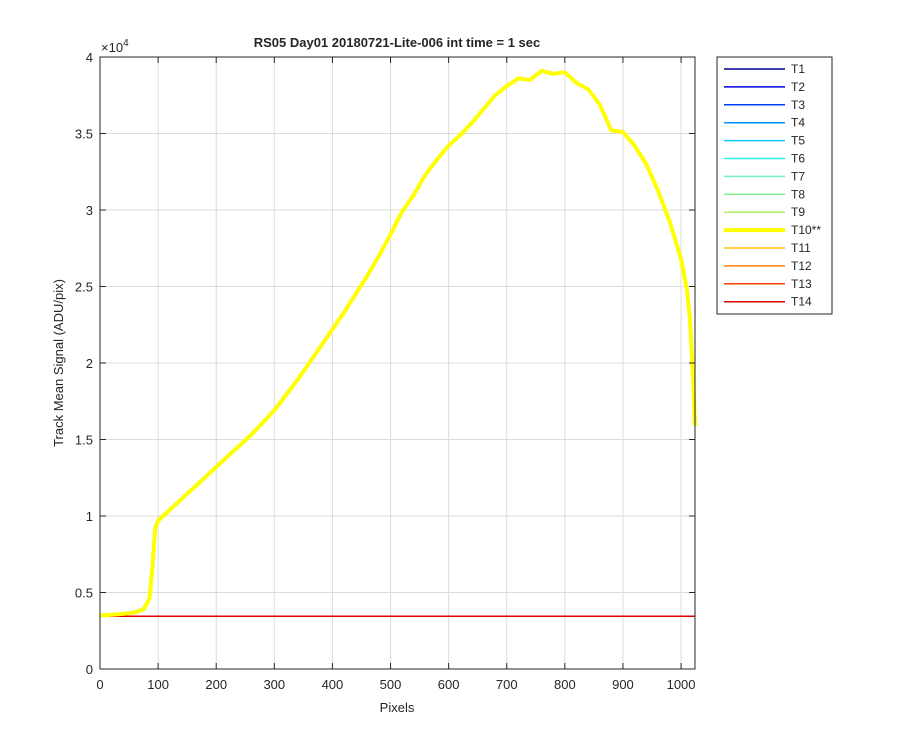  What do you see at coordinates (89, 57) in the screenshot?
I see `y-tick-label: 4` at bounding box center [89, 57].